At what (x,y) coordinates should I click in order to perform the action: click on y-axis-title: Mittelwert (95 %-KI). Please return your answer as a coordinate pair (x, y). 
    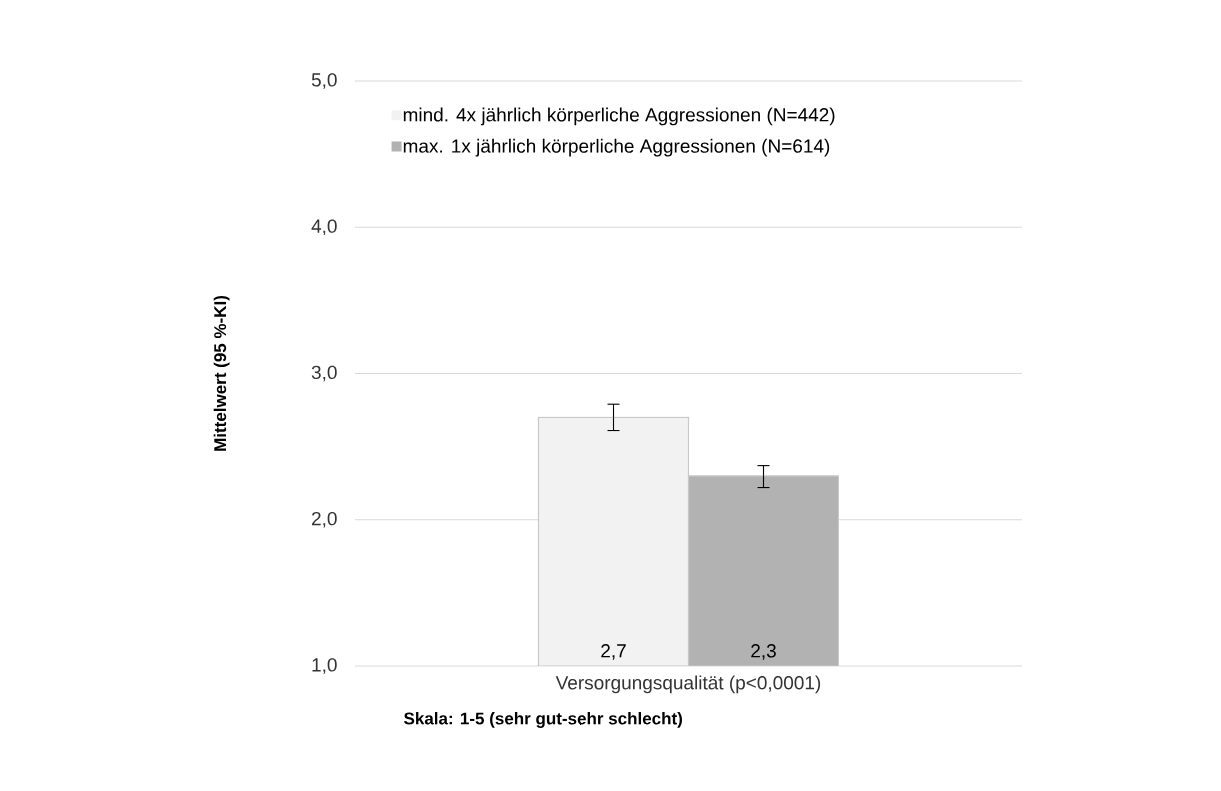
    Looking at the image, I should click on (221, 373).